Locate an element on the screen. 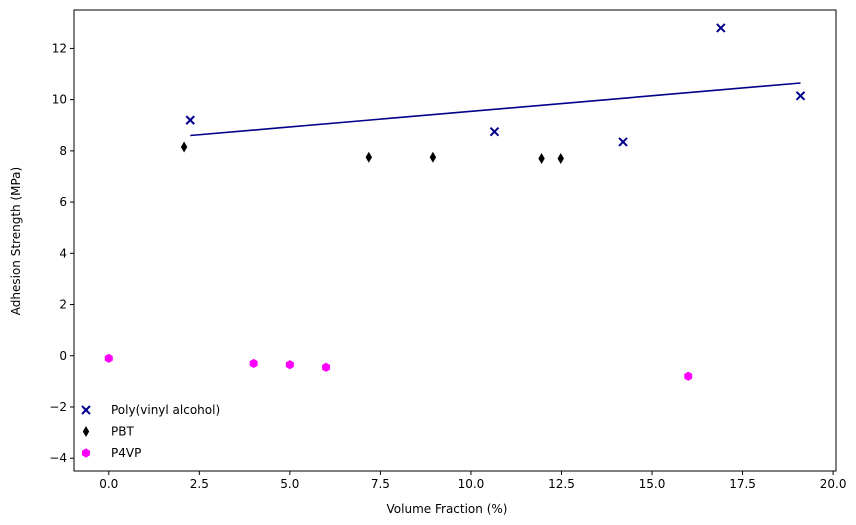 Image resolution: width=856 pixels, height=525 pixels. y-tick-label: 12 is located at coordinates (59, 48).